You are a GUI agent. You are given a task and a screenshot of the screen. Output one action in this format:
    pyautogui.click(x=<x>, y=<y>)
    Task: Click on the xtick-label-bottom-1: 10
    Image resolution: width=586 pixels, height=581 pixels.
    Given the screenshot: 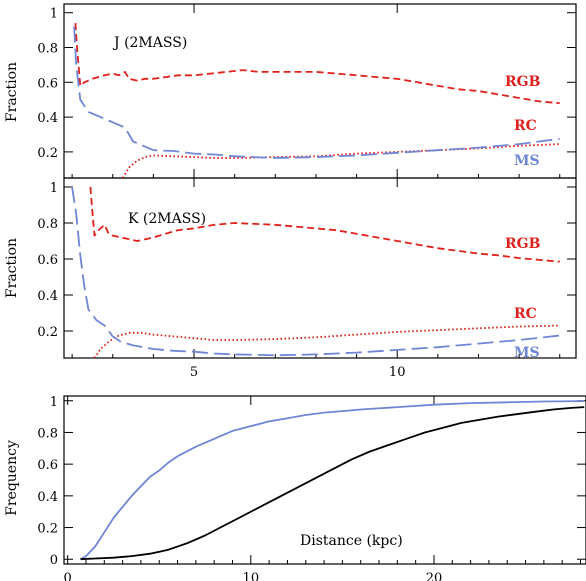 What is the action you would take?
    pyautogui.click(x=251, y=576)
    